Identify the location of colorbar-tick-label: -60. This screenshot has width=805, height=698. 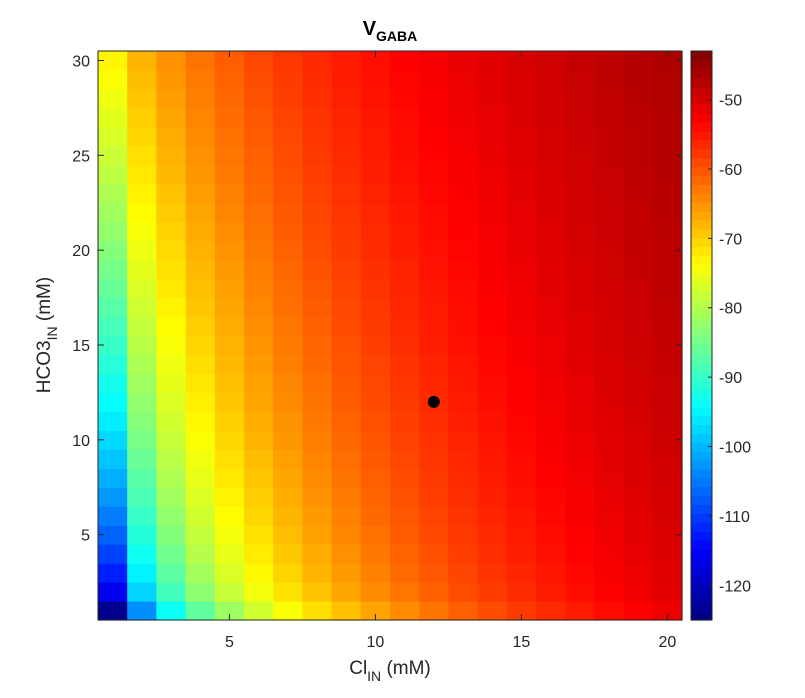
(730, 170).